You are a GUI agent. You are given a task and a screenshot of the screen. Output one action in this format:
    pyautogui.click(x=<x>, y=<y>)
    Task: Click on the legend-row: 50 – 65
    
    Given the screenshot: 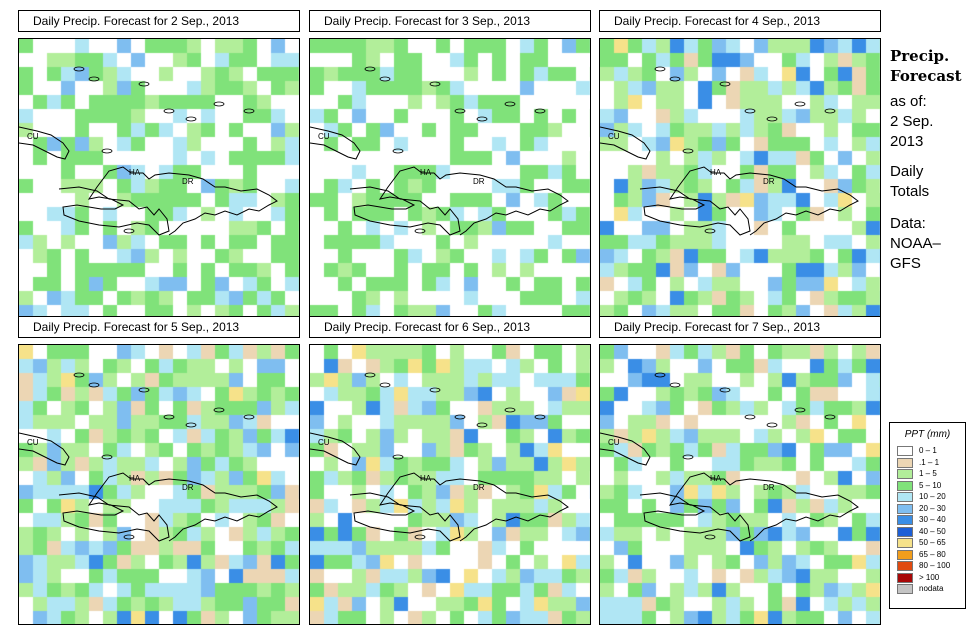 What is the action you would take?
    pyautogui.click(x=927, y=543)
    